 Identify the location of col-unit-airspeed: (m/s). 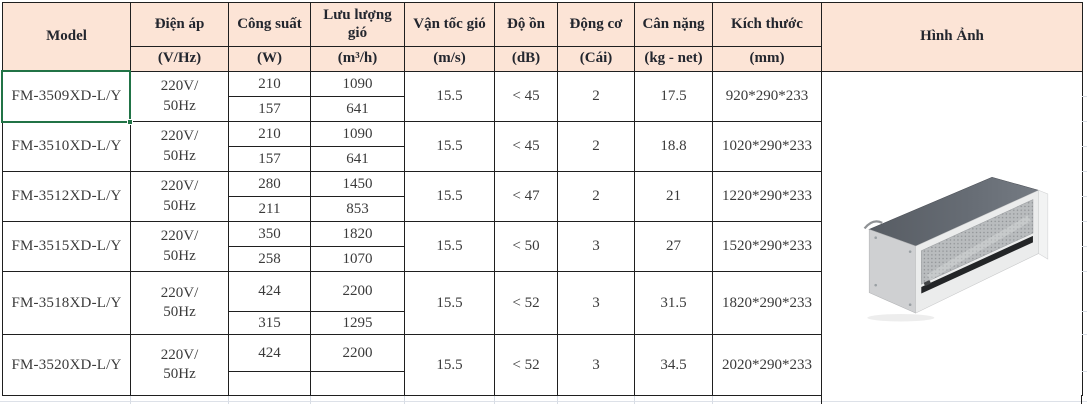
(449, 59).